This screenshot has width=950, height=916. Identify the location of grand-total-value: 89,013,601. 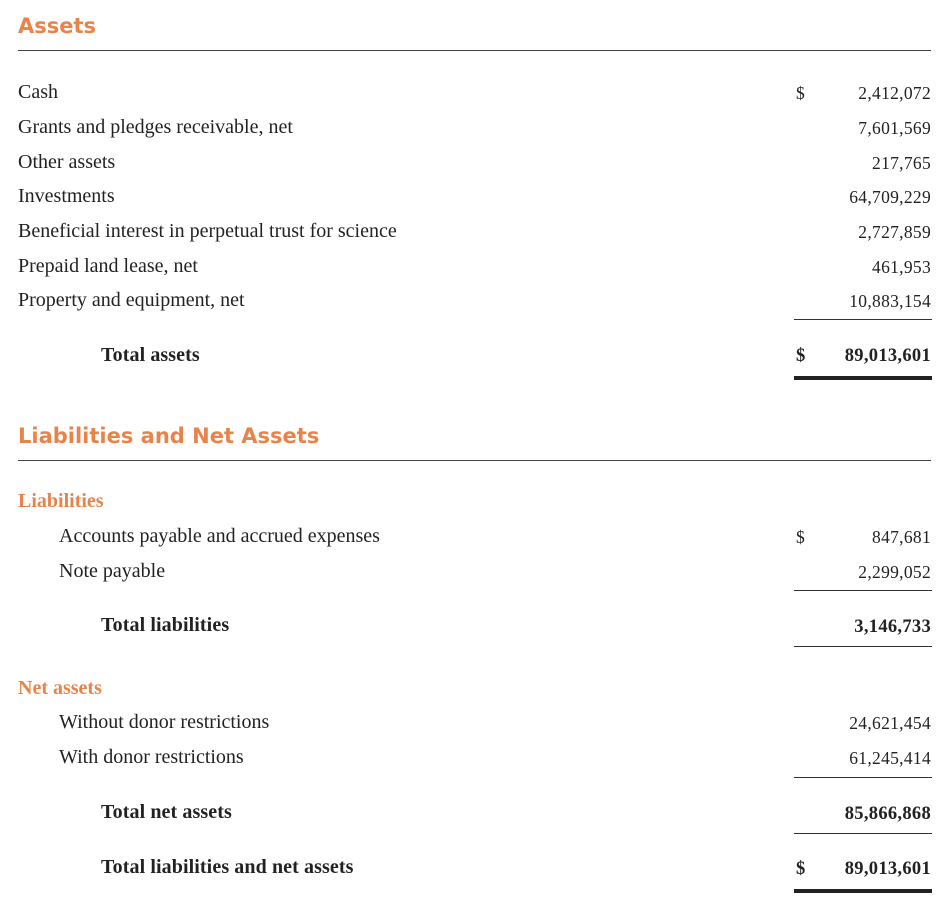
(887, 869).